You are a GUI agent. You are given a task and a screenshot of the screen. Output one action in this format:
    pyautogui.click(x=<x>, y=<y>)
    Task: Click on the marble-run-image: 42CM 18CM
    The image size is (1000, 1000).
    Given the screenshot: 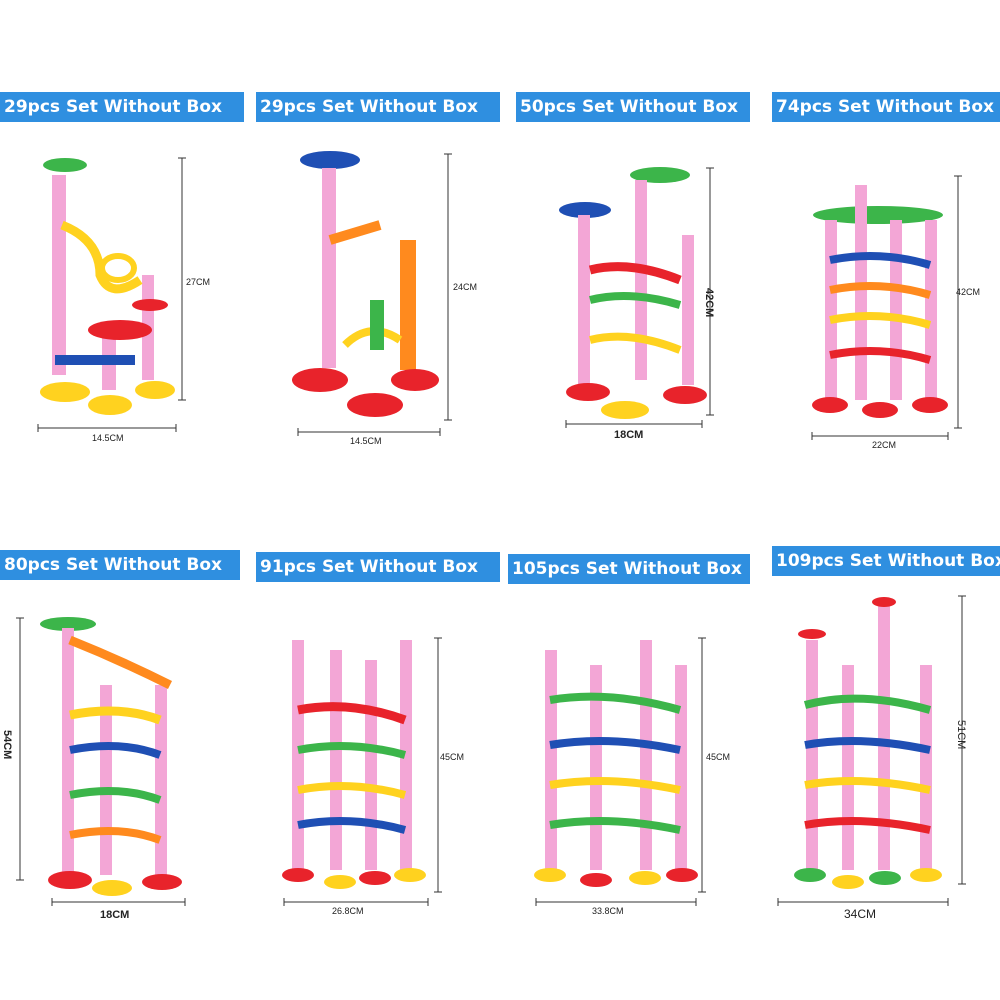 What is the action you would take?
    pyautogui.click(x=637, y=304)
    